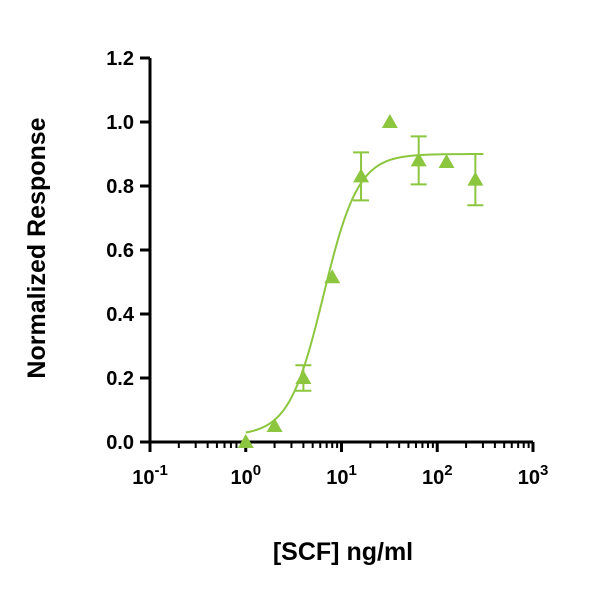 This screenshot has width=600, height=600. What do you see at coordinates (37, 247) in the screenshot?
I see `y-axis-title: Normalized Response` at bounding box center [37, 247].